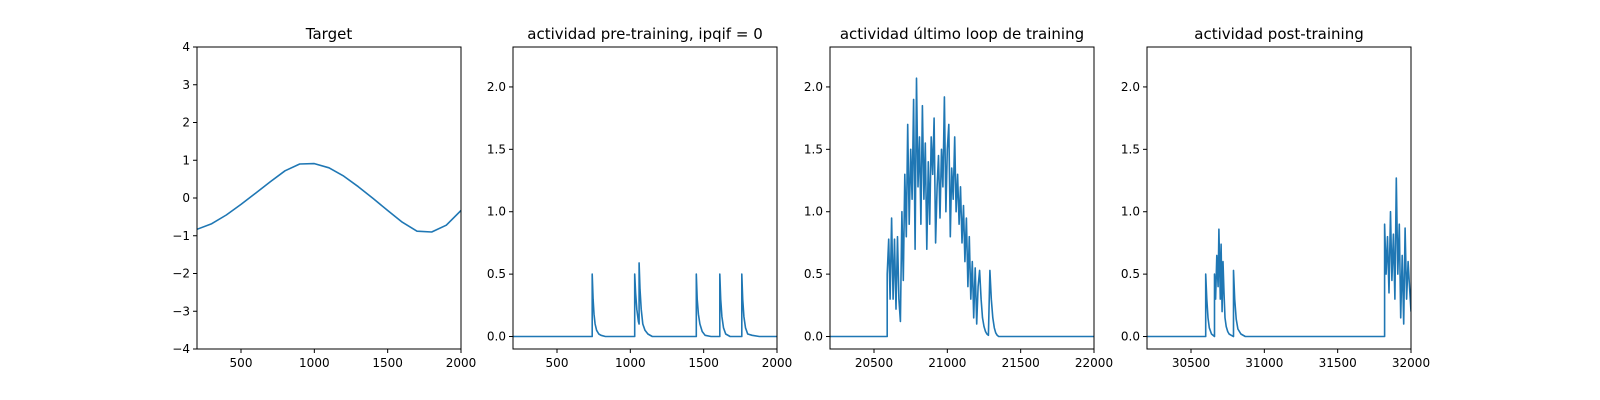  What do you see at coordinates (874, 363) in the screenshot?
I see `x-tick-label: 20500` at bounding box center [874, 363].